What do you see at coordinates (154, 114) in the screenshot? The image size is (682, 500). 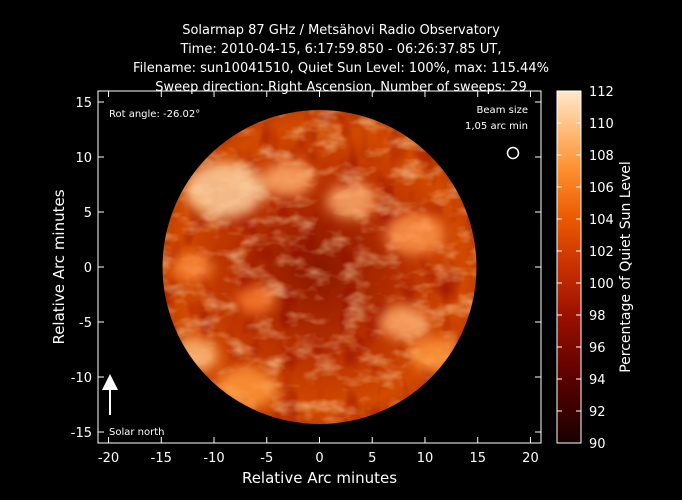 I see `rot-angle-label: Rot angle: -26.02°` at bounding box center [154, 114].